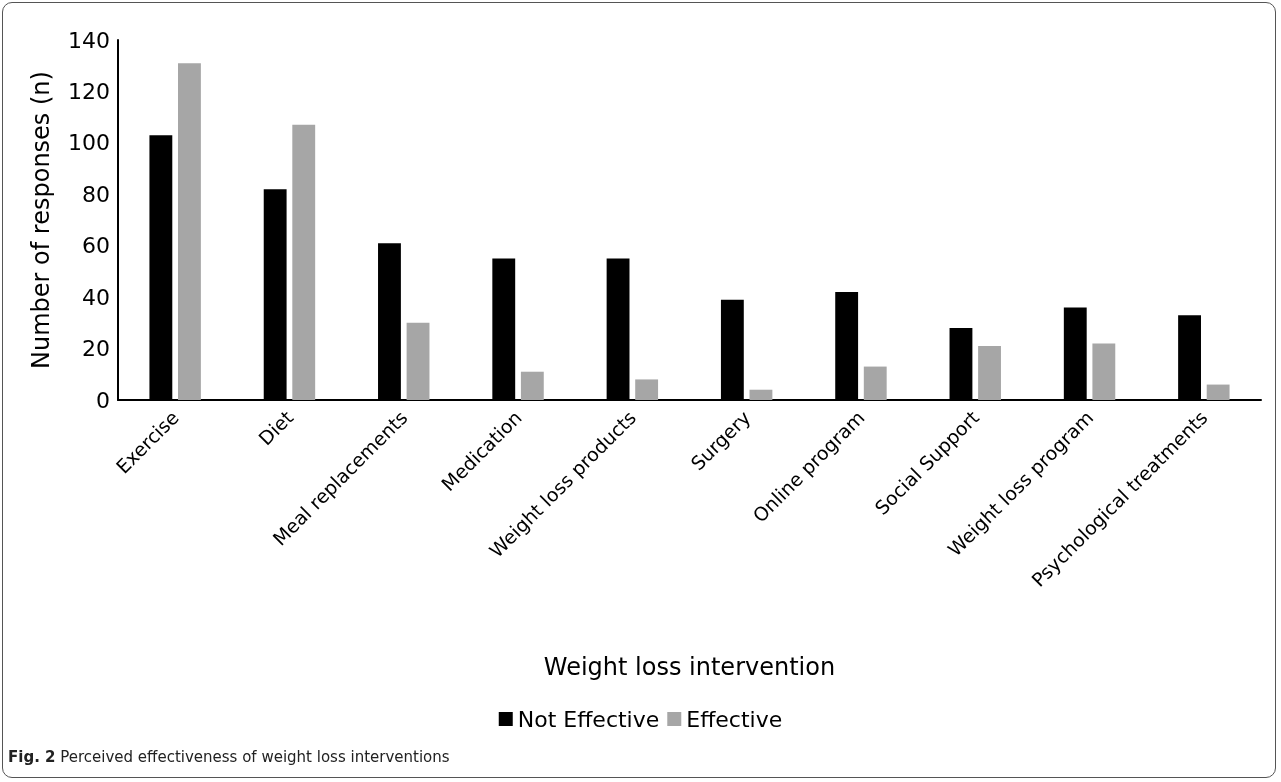 Image resolution: width=1281 pixels, height=782 pixels. What do you see at coordinates (734, 719) in the screenshot?
I see `legend-label: Effective` at bounding box center [734, 719].